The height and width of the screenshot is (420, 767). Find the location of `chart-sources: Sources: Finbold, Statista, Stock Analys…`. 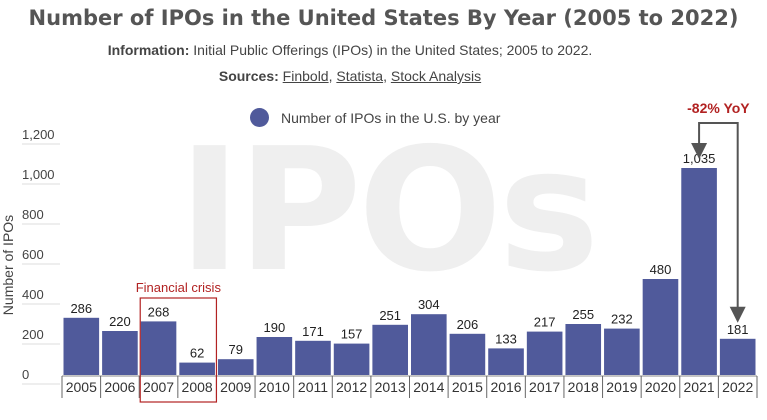

chart-sources: Sources: Finbold, Statista, Stock Analys… is located at coordinates (350, 76).